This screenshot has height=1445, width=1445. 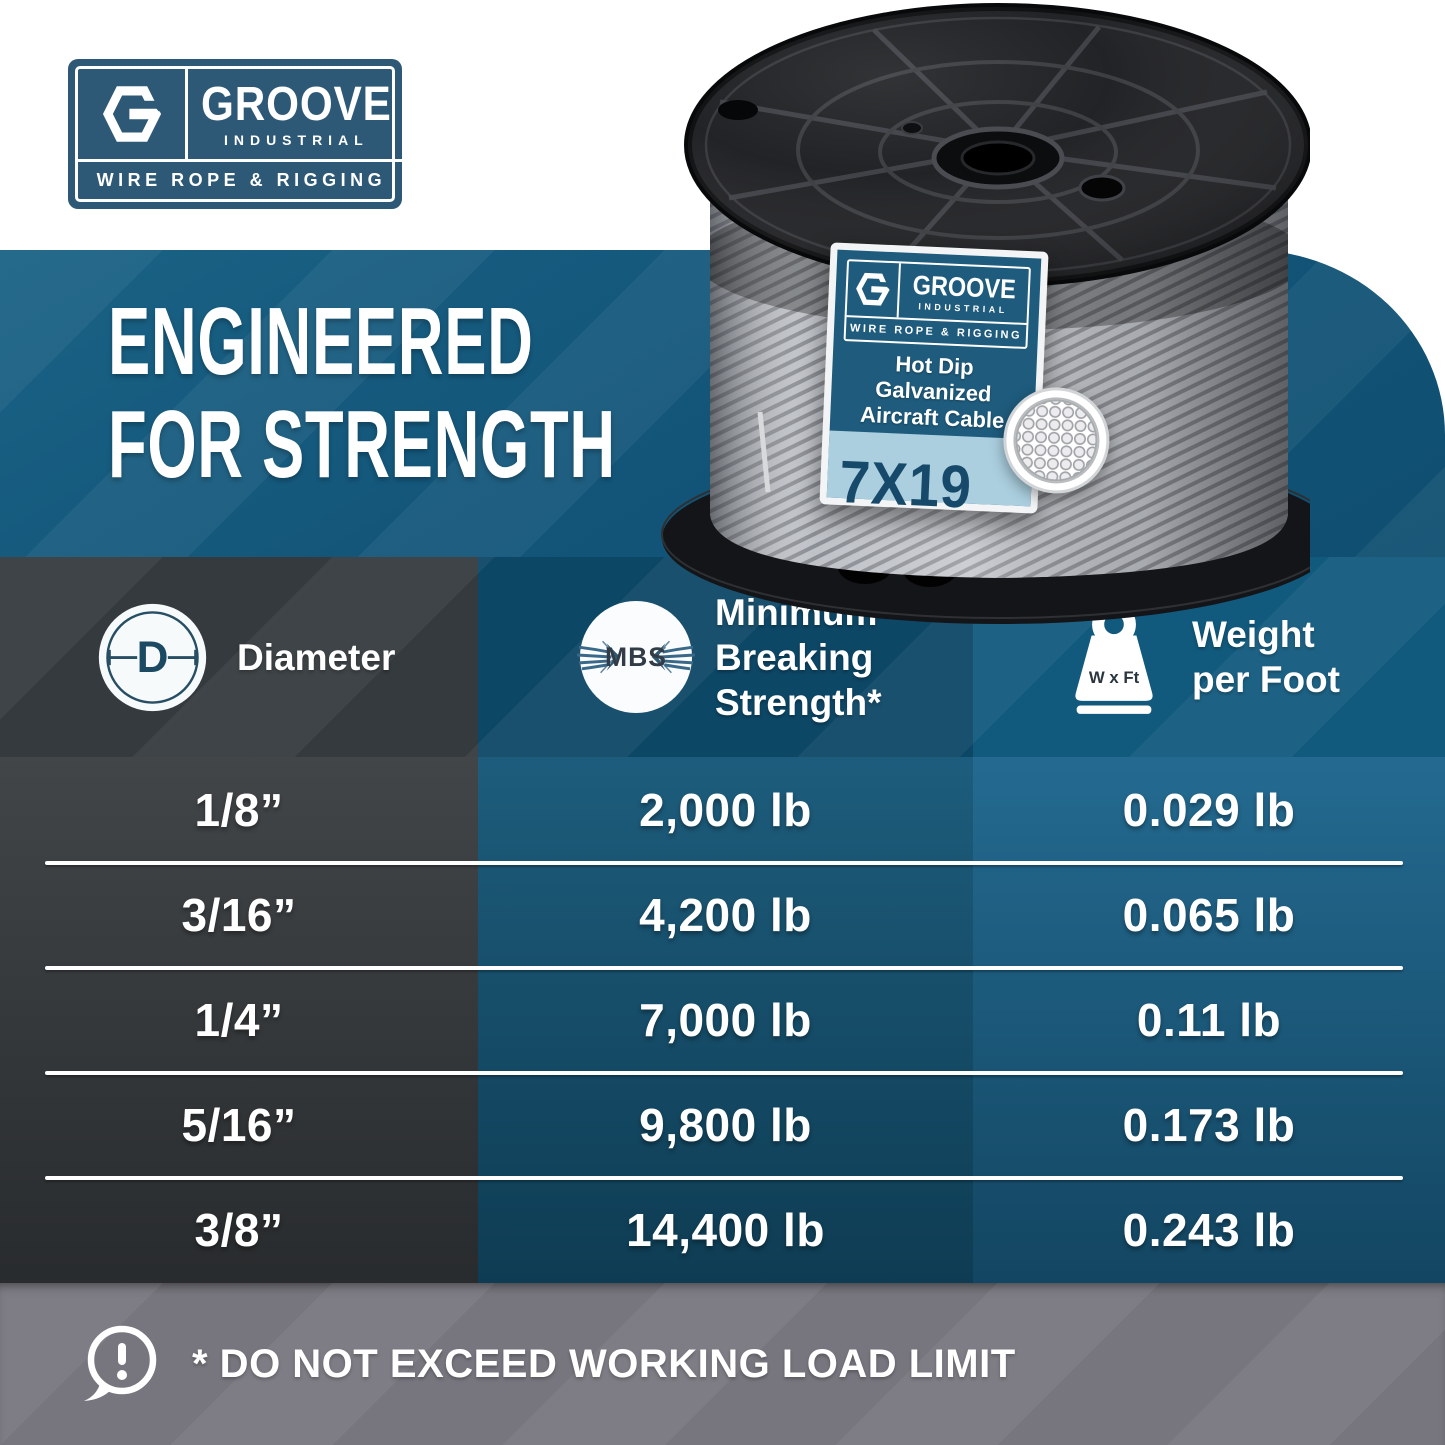 I want to click on label-product-name: Hot Dip Galvanized Aircraft Cable, so click(x=932, y=392).